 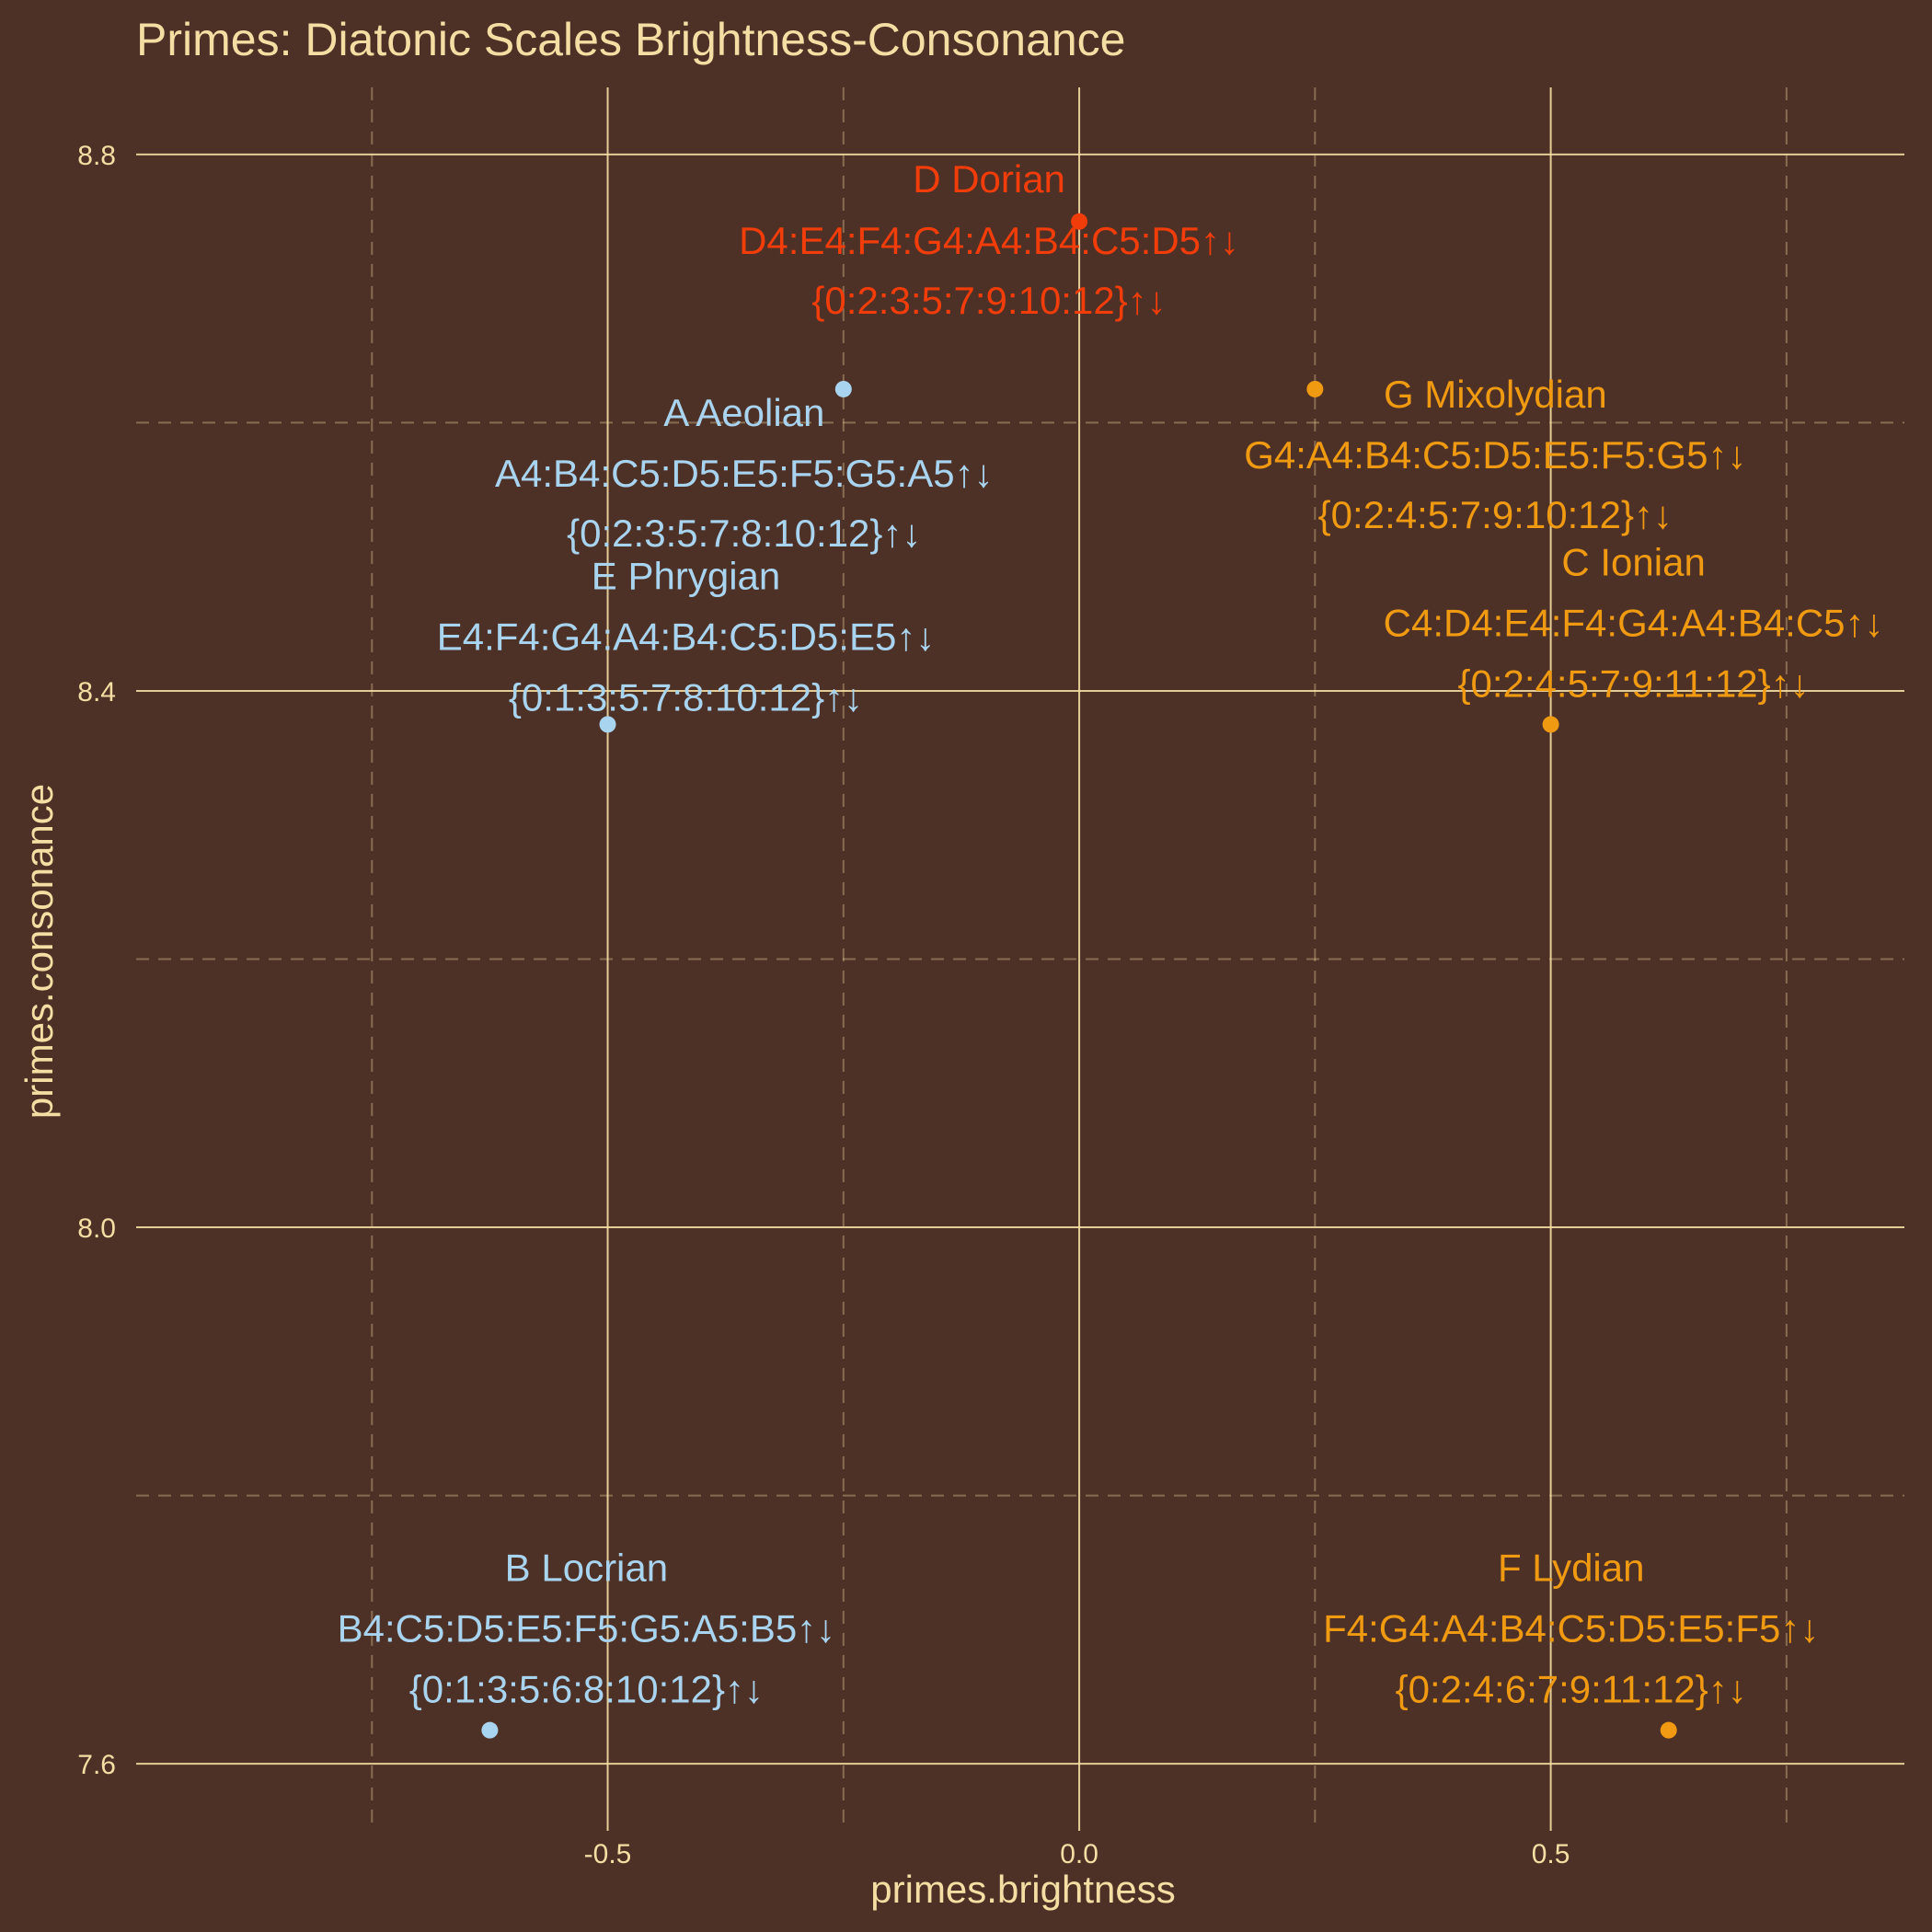 What do you see at coordinates (744, 473) in the screenshot?
I see `point-notes-label: A4:B4:C5:D5:E5:F5:G5:A5↑↓` at bounding box center [744, 473].